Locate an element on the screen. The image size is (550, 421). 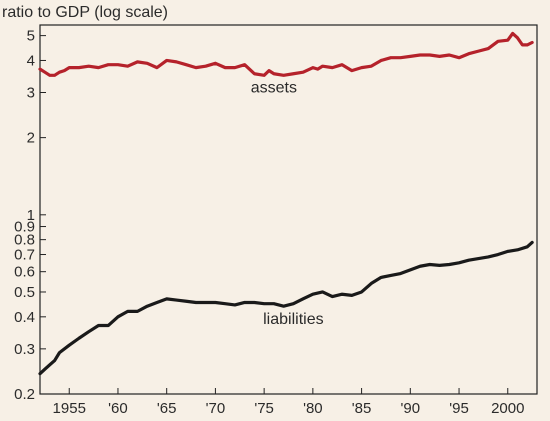
y-tick-label: 2 is located at coordinates (31, 138).